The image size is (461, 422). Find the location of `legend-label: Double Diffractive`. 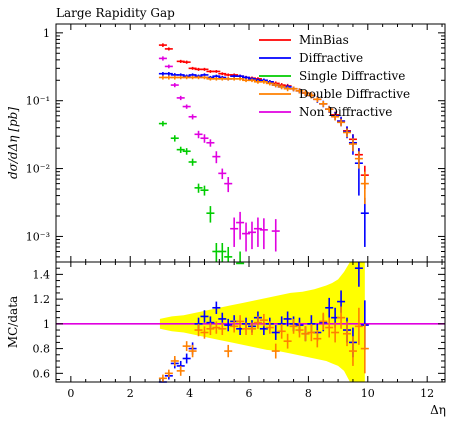

legend-label: Double Diffractive is located at coordinates (354, 94).